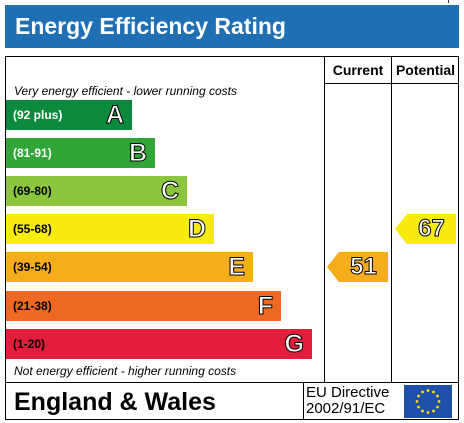  What do you see at coordinates (32, 153) in the screenshot?
I see `band-b-range: (81-91)` at bounding box center [32, 153].